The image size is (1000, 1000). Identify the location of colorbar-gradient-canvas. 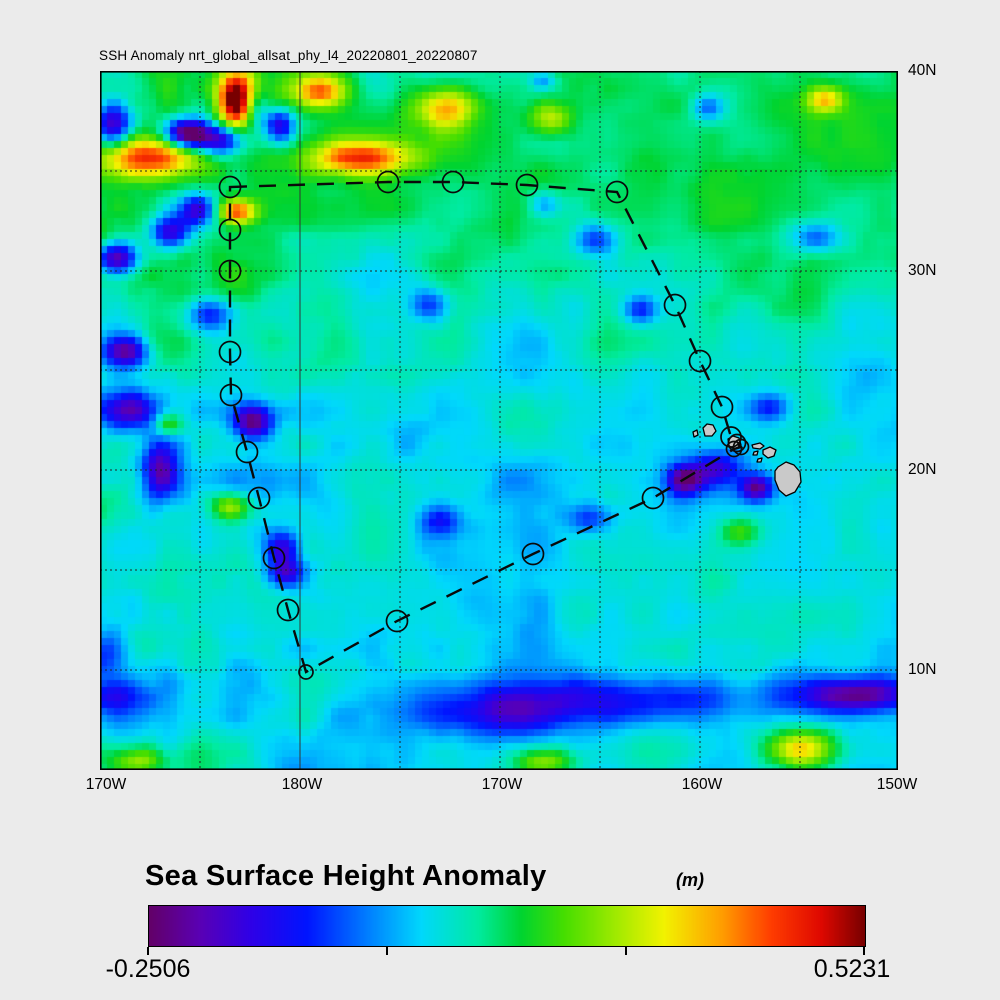
(507, 926).